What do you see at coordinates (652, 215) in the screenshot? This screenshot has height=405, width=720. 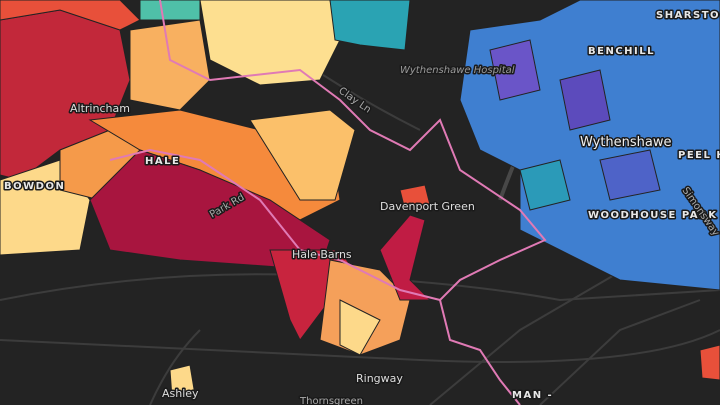 I see `label: WOODHOUSE PARK` at bounding box center [652, 215].